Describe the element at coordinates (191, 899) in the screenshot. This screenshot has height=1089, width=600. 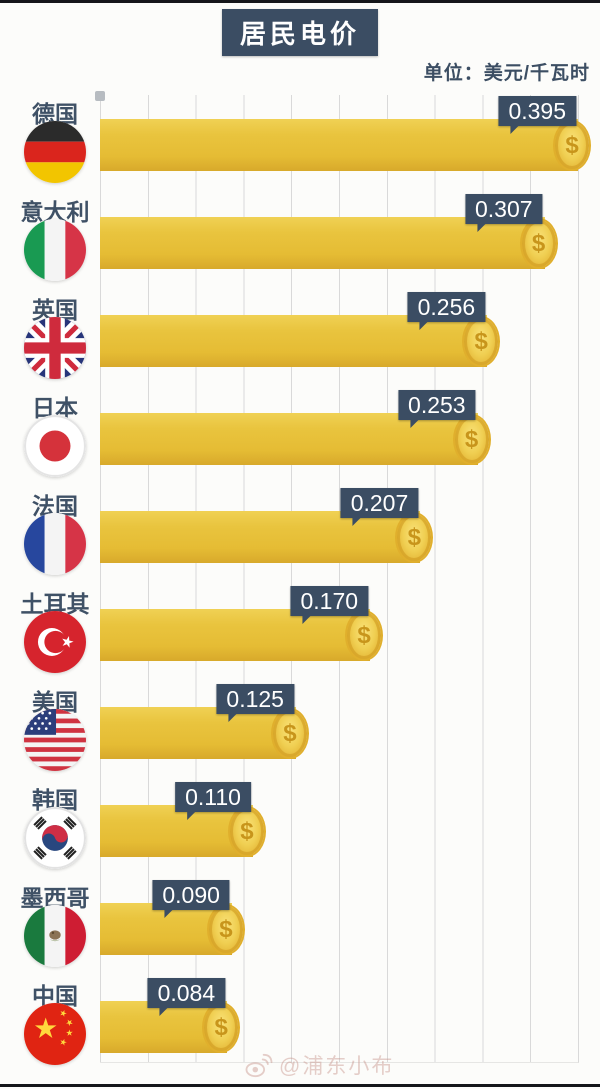
I see `value-label: 0.090` at that location.